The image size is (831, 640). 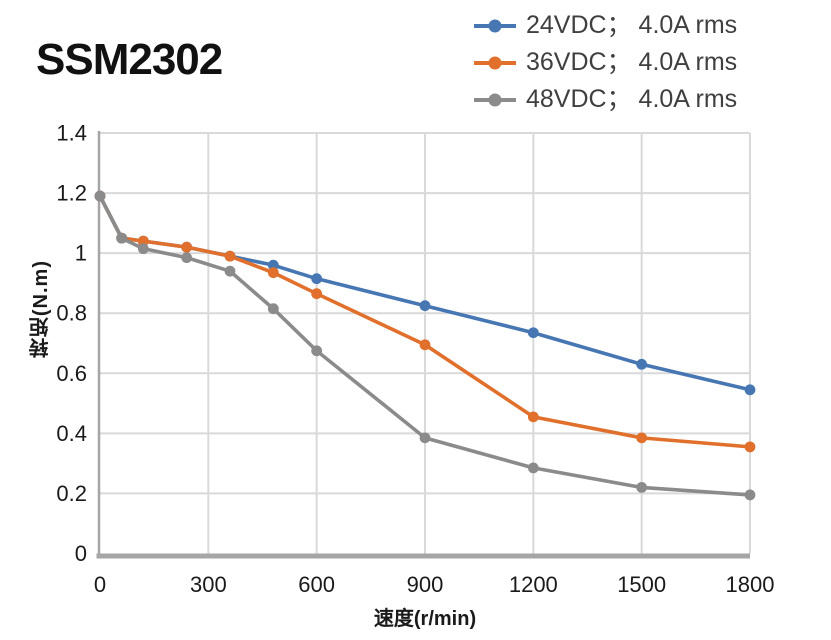 I want to click on y-tick-label: 1.4, so click(x=71, y=133).